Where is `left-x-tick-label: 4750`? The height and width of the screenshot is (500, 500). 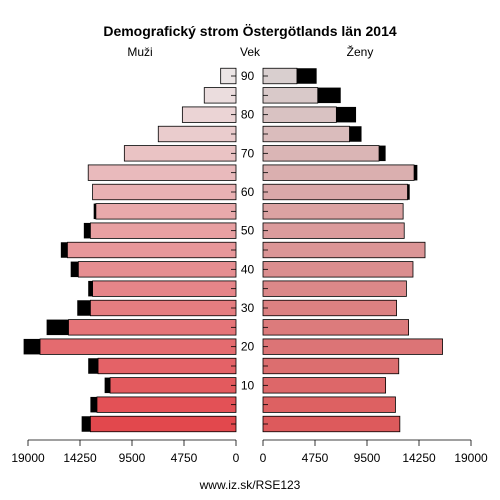
left-x-tick-label: 4750 is located at coordinates (184, 458).